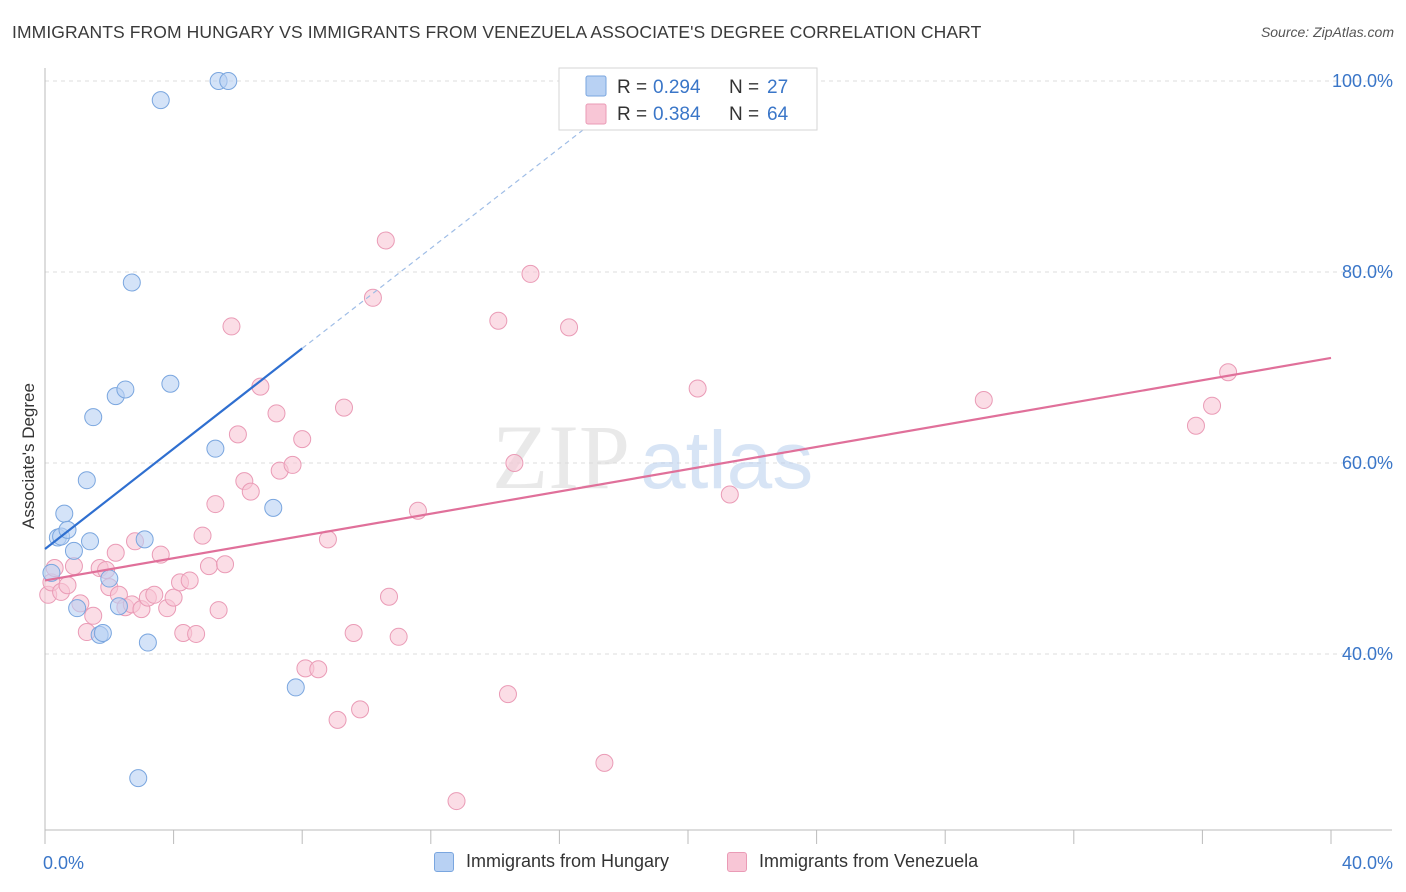 This screenshot has height=892, width=1406. What do you see at coordinates (744, 87) in the screenshot?
I see `legend-n-label-hungary: N =` at bounding box center [744, 87].